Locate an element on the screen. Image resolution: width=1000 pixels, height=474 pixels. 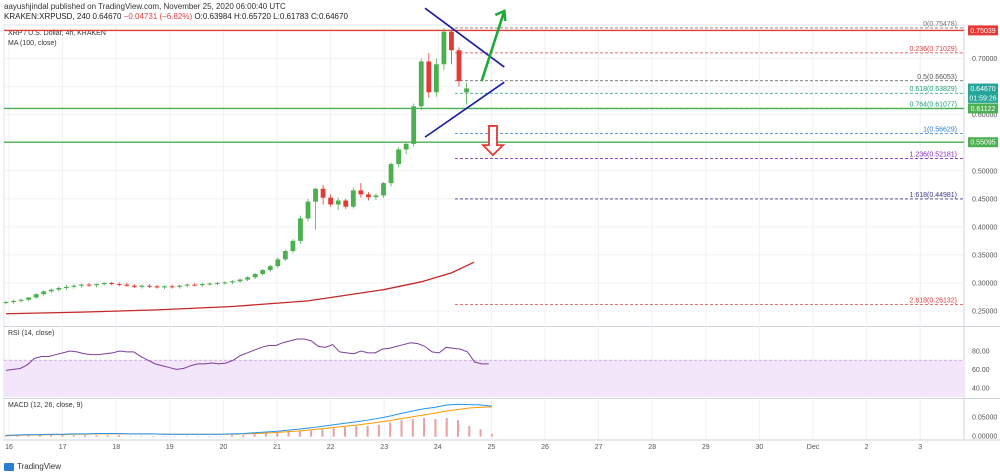
symbol-name: KRAKEN:XRPUSD, 240 is located at coordinates (47, 16).